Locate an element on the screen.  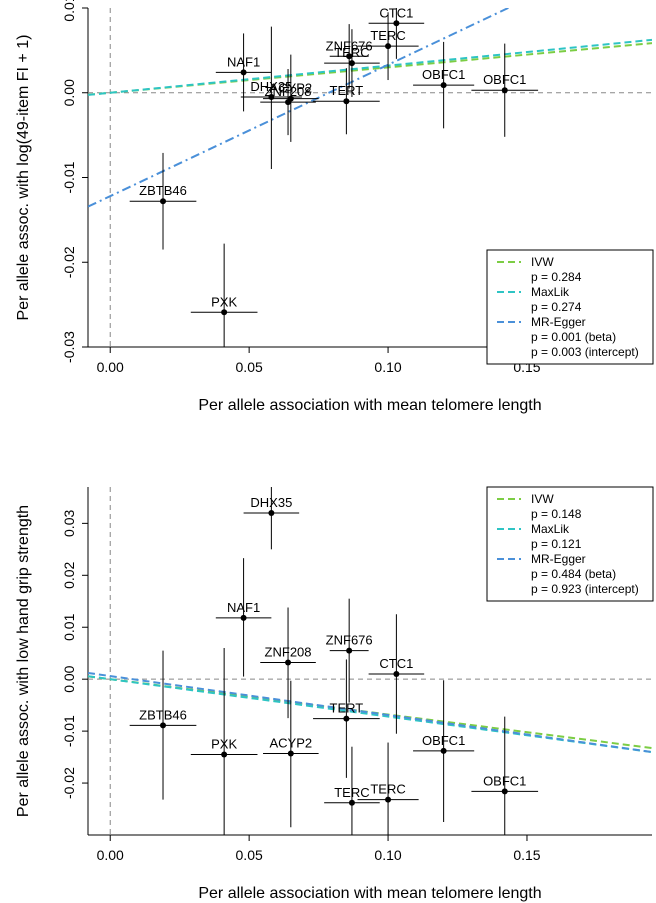
legend-entry-stat: p = 0.001 (beta) is located at coordinates (573, 337).